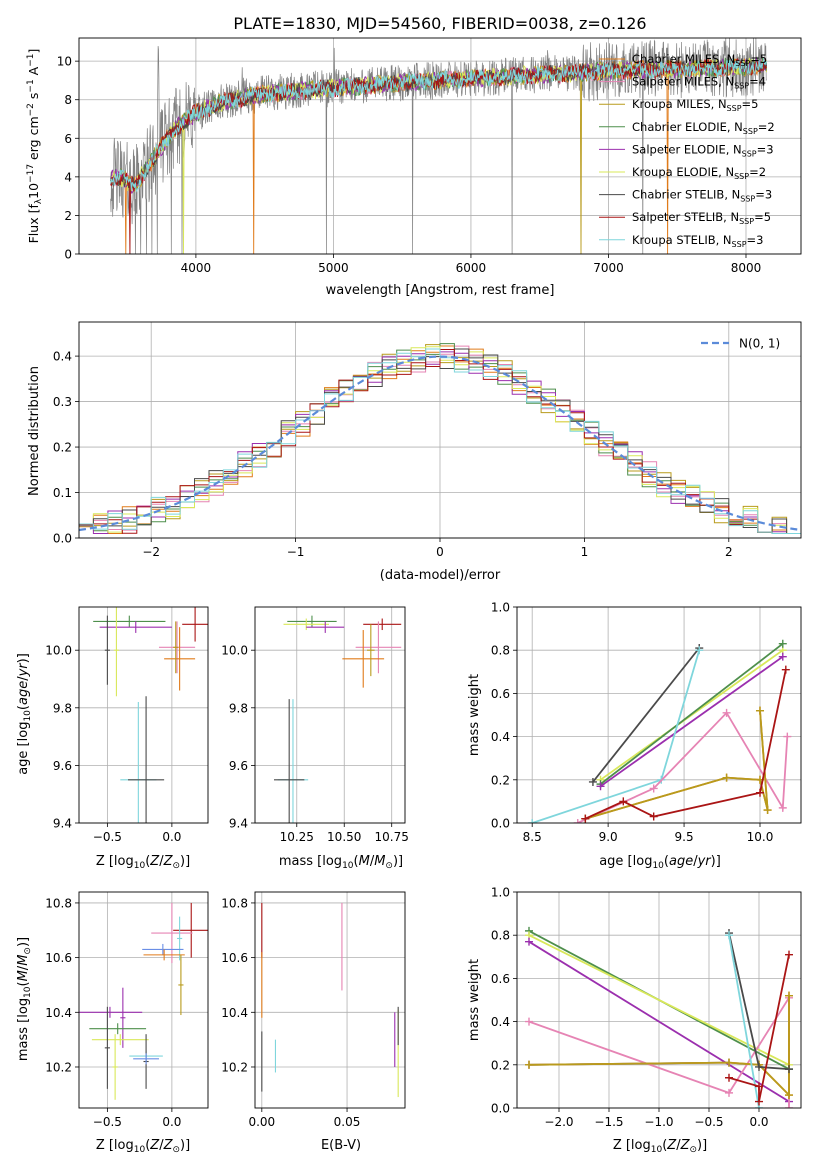  Describe the element at coordinates (24, 999) in the screenshot. I see `mass-vs-z-y-label: mass [log10(M/M⊙)]` at that location.